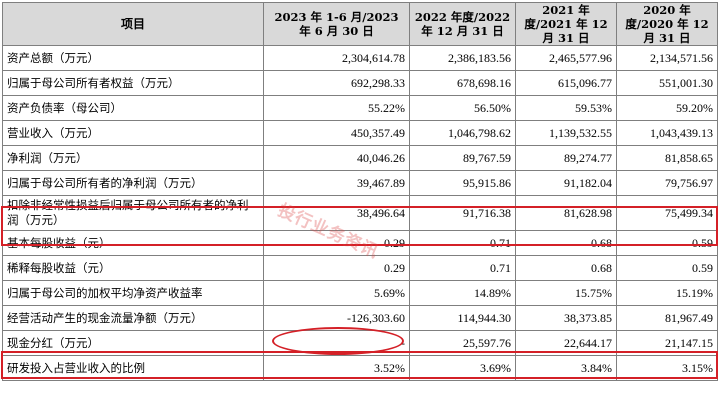  Describe the element at coordinates (133, 108) in the screenshot. I see `row-label: 资产负债率（母公司）` at that location.